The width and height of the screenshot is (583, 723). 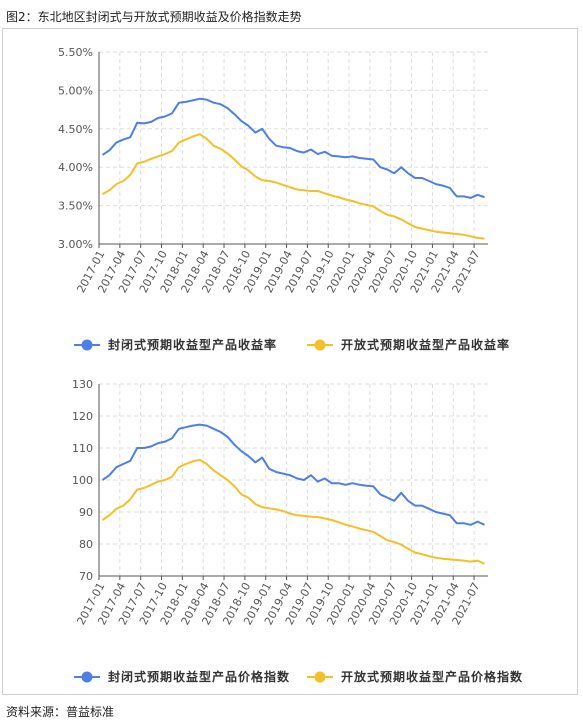 What do you see at coordinates (86, 576) in the screenshot?
I see `y-tick-label: 70` at bounding box center [86, 576].